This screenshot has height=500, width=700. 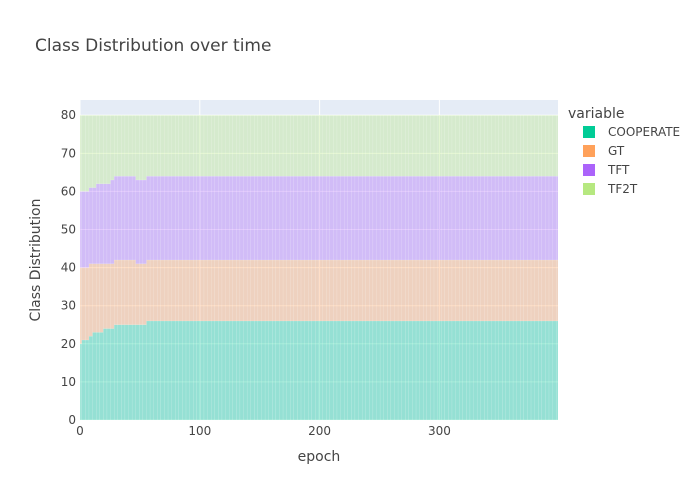 I want to click on x-axis-ticks: 0 100 200 300, so click(x=263, y=431).